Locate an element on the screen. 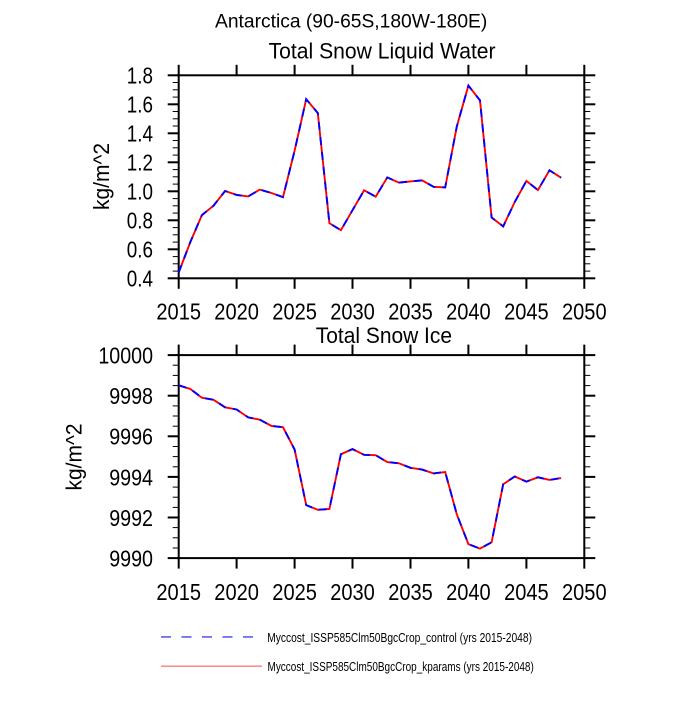 The height and width of the screenshot is (705, 700). svg-text: Total Snow Liquid Water is located at coordinates (383, 51).